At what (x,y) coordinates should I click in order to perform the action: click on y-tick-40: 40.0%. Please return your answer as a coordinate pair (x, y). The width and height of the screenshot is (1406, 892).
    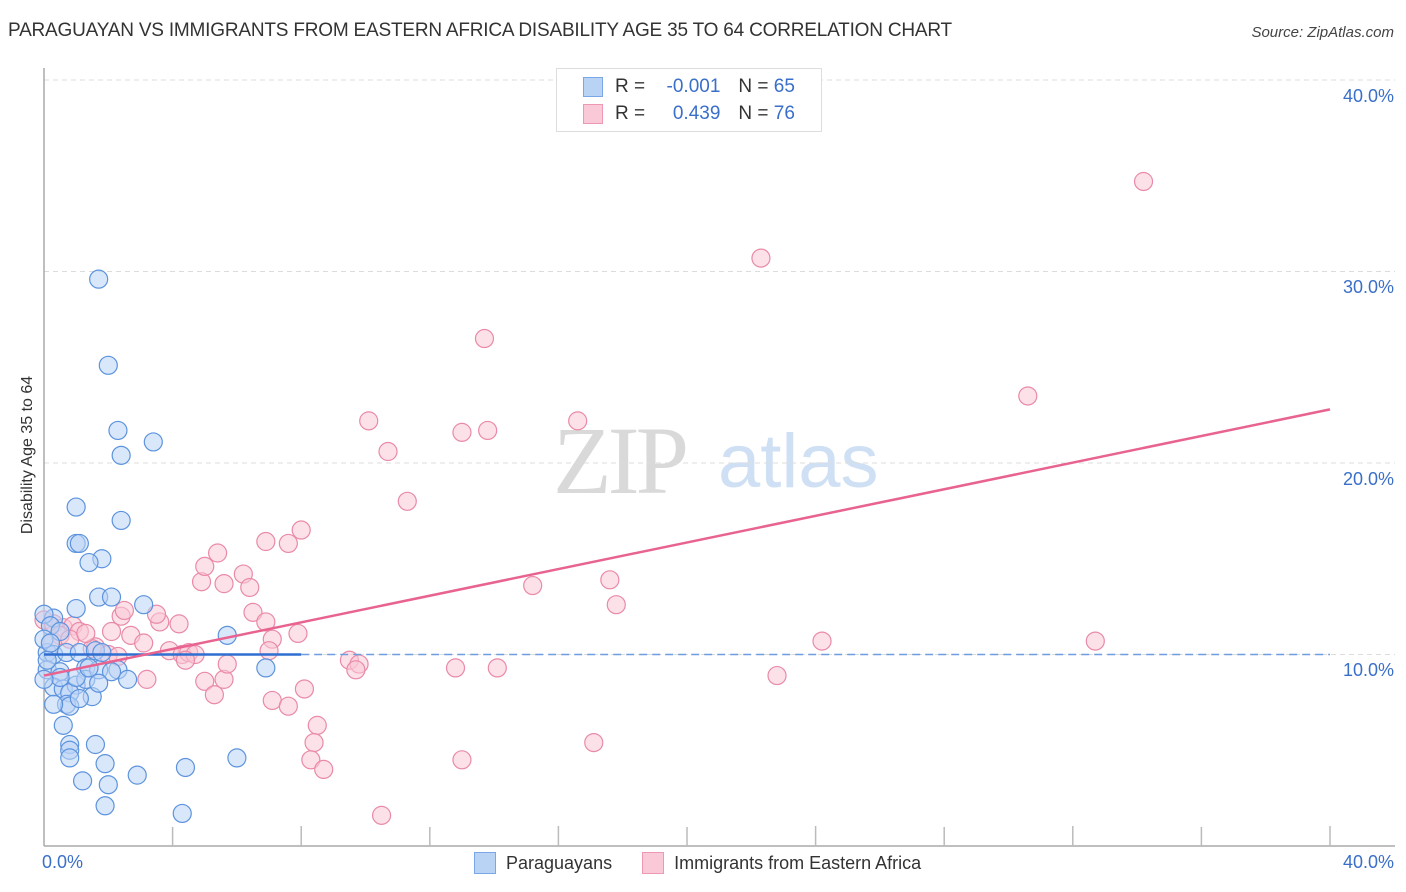
    Looking at the image, I should click on (1368, 96).